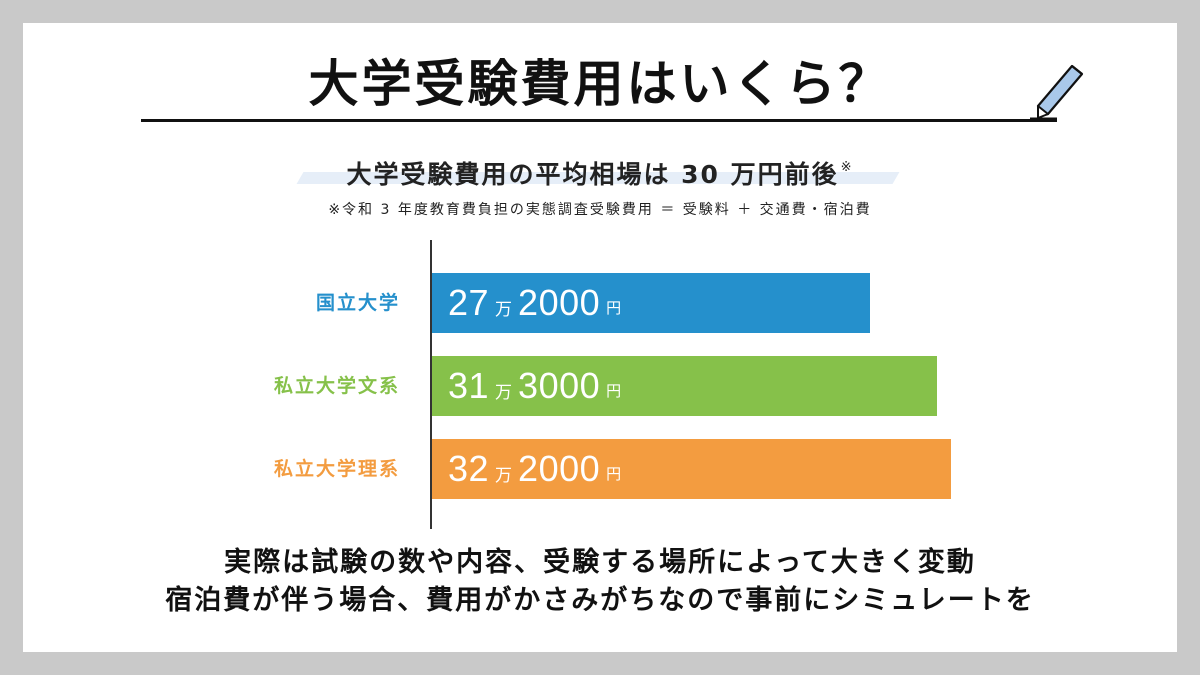  What do you see at coordinates (684, 386) in the screenshot?
I see `bar-private-humanities: 31 万 3000 円` at bounding box center [684, 386].